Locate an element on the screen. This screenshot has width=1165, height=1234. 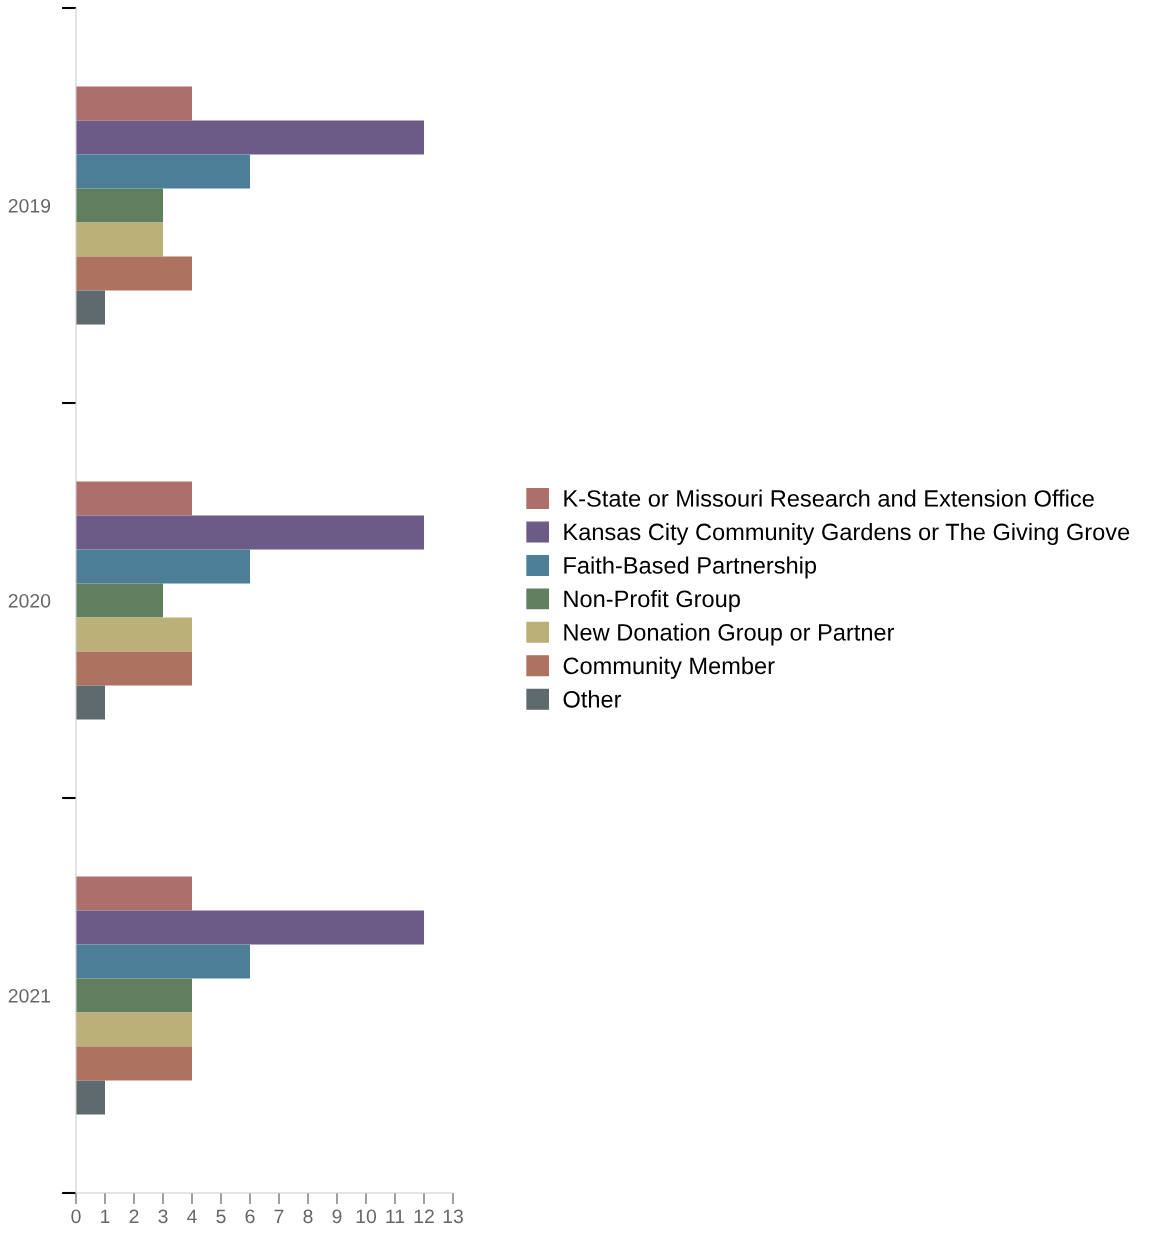
x-tick-label: 3 is located at coordinates (163, 1216).